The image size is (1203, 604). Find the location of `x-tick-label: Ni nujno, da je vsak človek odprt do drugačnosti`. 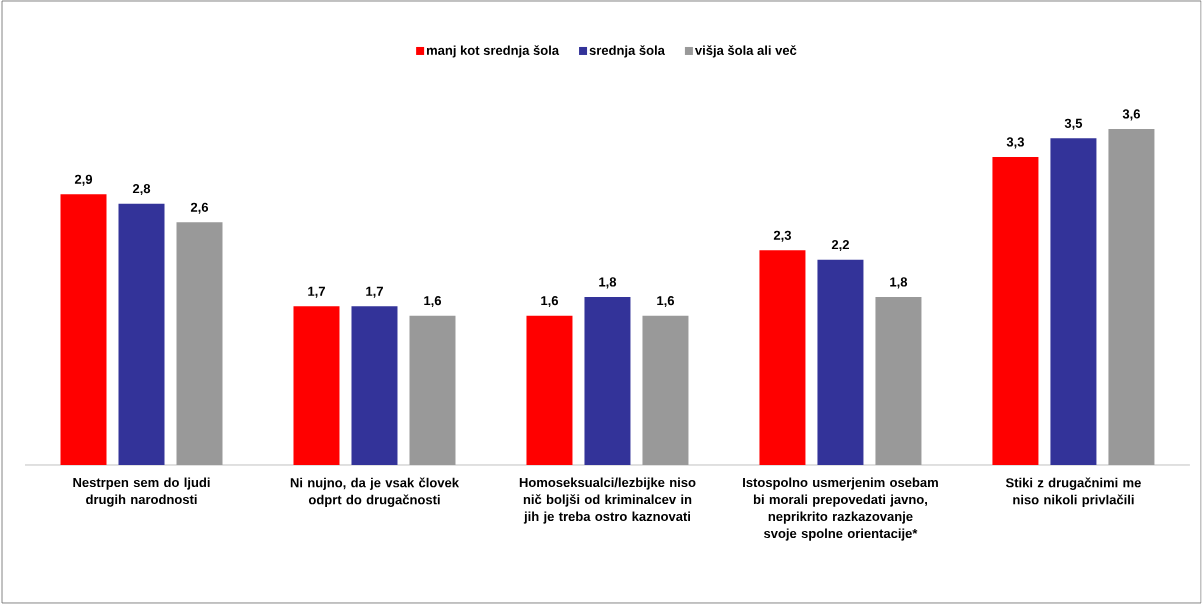

x-tick-label: Ni nujno, da je vsak človek odprt do drugačnosti is located at coordinates (375, 492).